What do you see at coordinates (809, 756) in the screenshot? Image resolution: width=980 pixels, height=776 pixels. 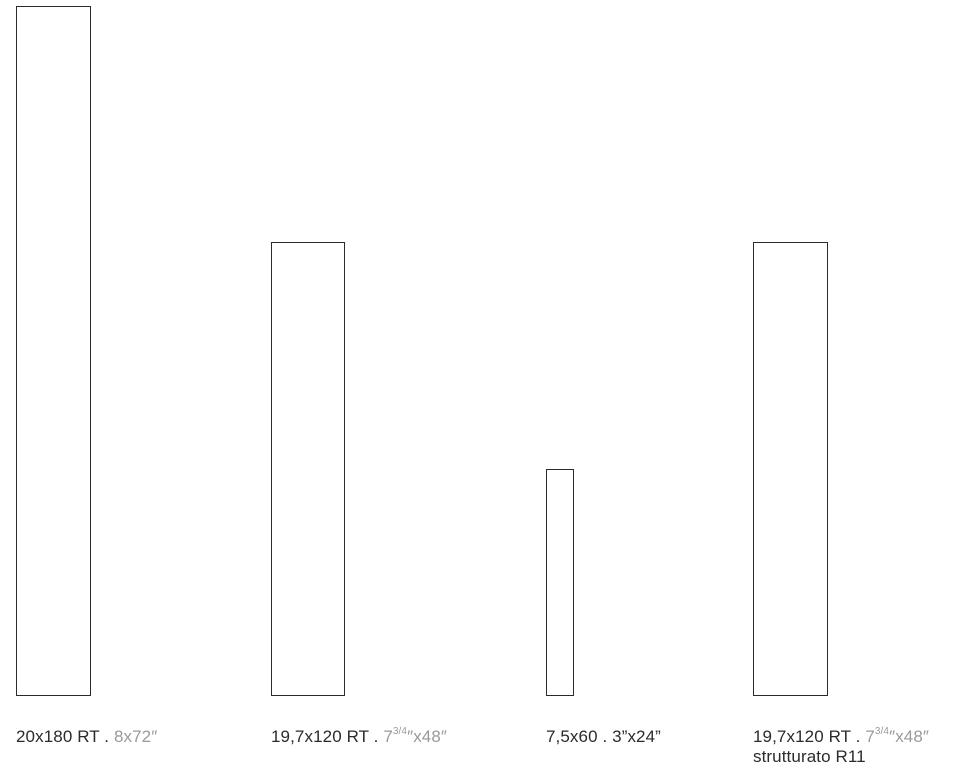 I see `finish-label: strutturato R11` at bounding box center [809, 756].